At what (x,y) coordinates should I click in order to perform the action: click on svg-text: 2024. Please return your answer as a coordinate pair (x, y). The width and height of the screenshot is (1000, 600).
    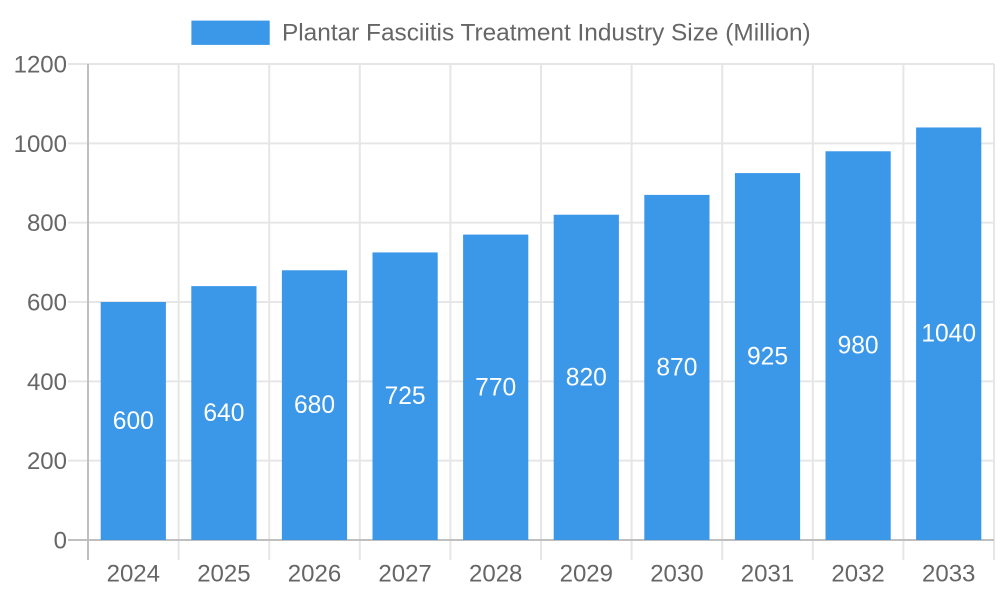
    Looking at the image, I should click on (133, 574).